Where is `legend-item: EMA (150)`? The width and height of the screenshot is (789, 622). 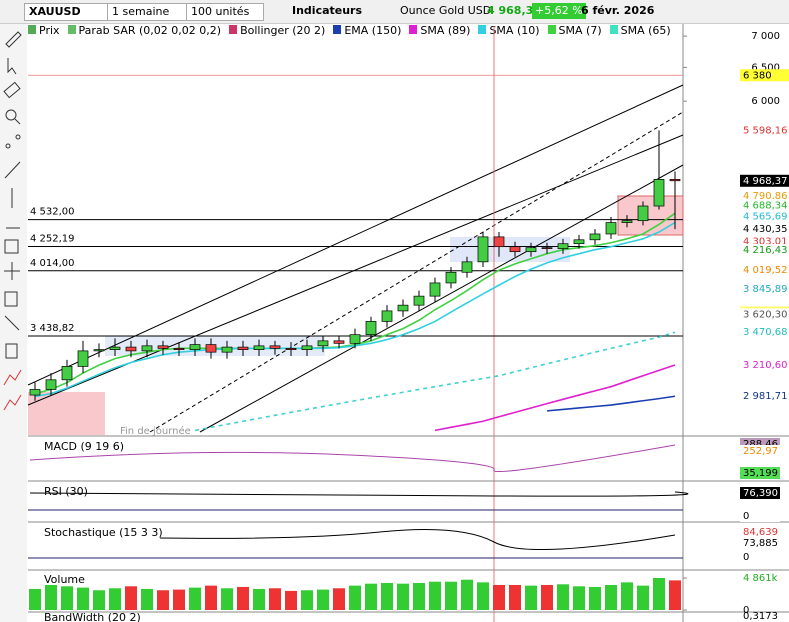
legend-item: EMA (150) is located at coordinates (367, 30).